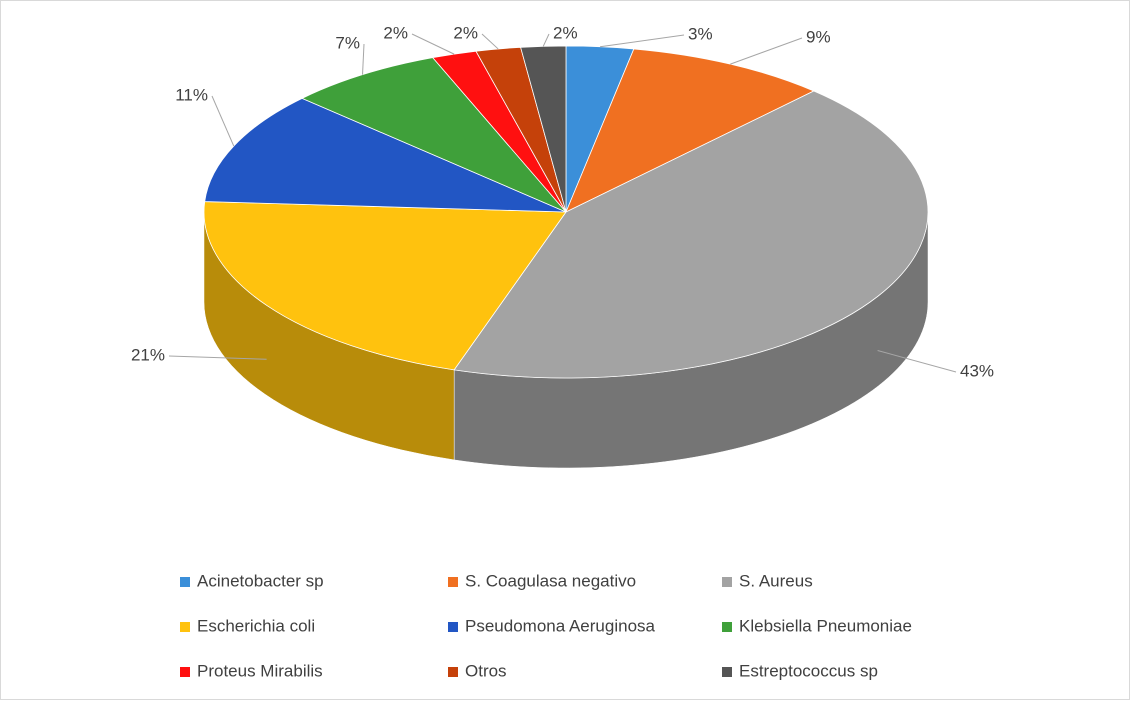 Image resolution: width=1130 pixels, height=705 pixels. Describe the element at coordinates (260, 580) in the screenshot. I see `legend-label: Acinetobacter sp` at that location.